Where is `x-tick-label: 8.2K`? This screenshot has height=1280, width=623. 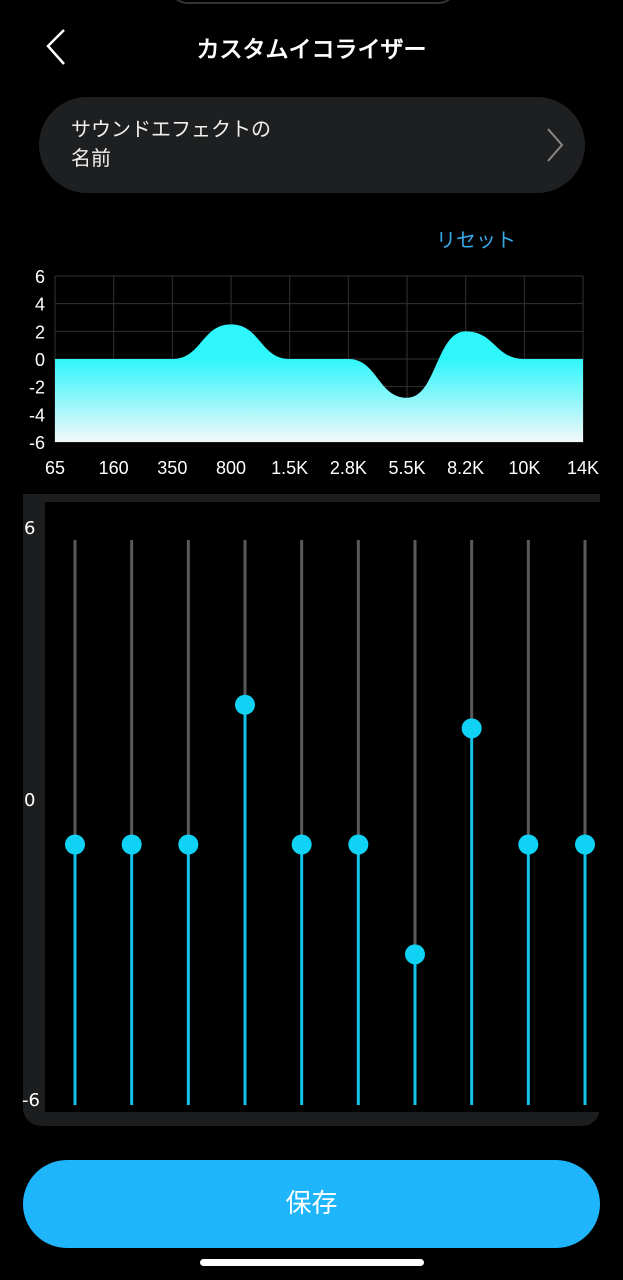 x-tick-label: 8.2K is located at coordinates (465, 468).